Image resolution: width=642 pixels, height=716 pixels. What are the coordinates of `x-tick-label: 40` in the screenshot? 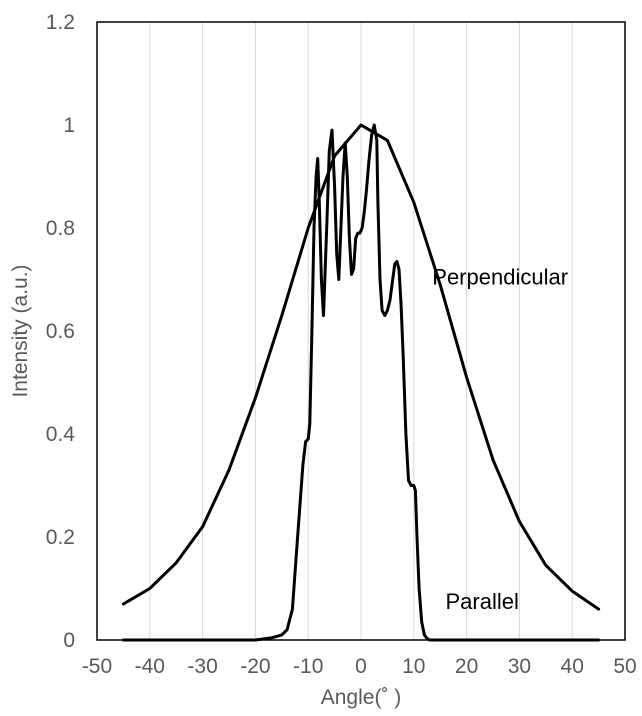 It's located at (572, 666).